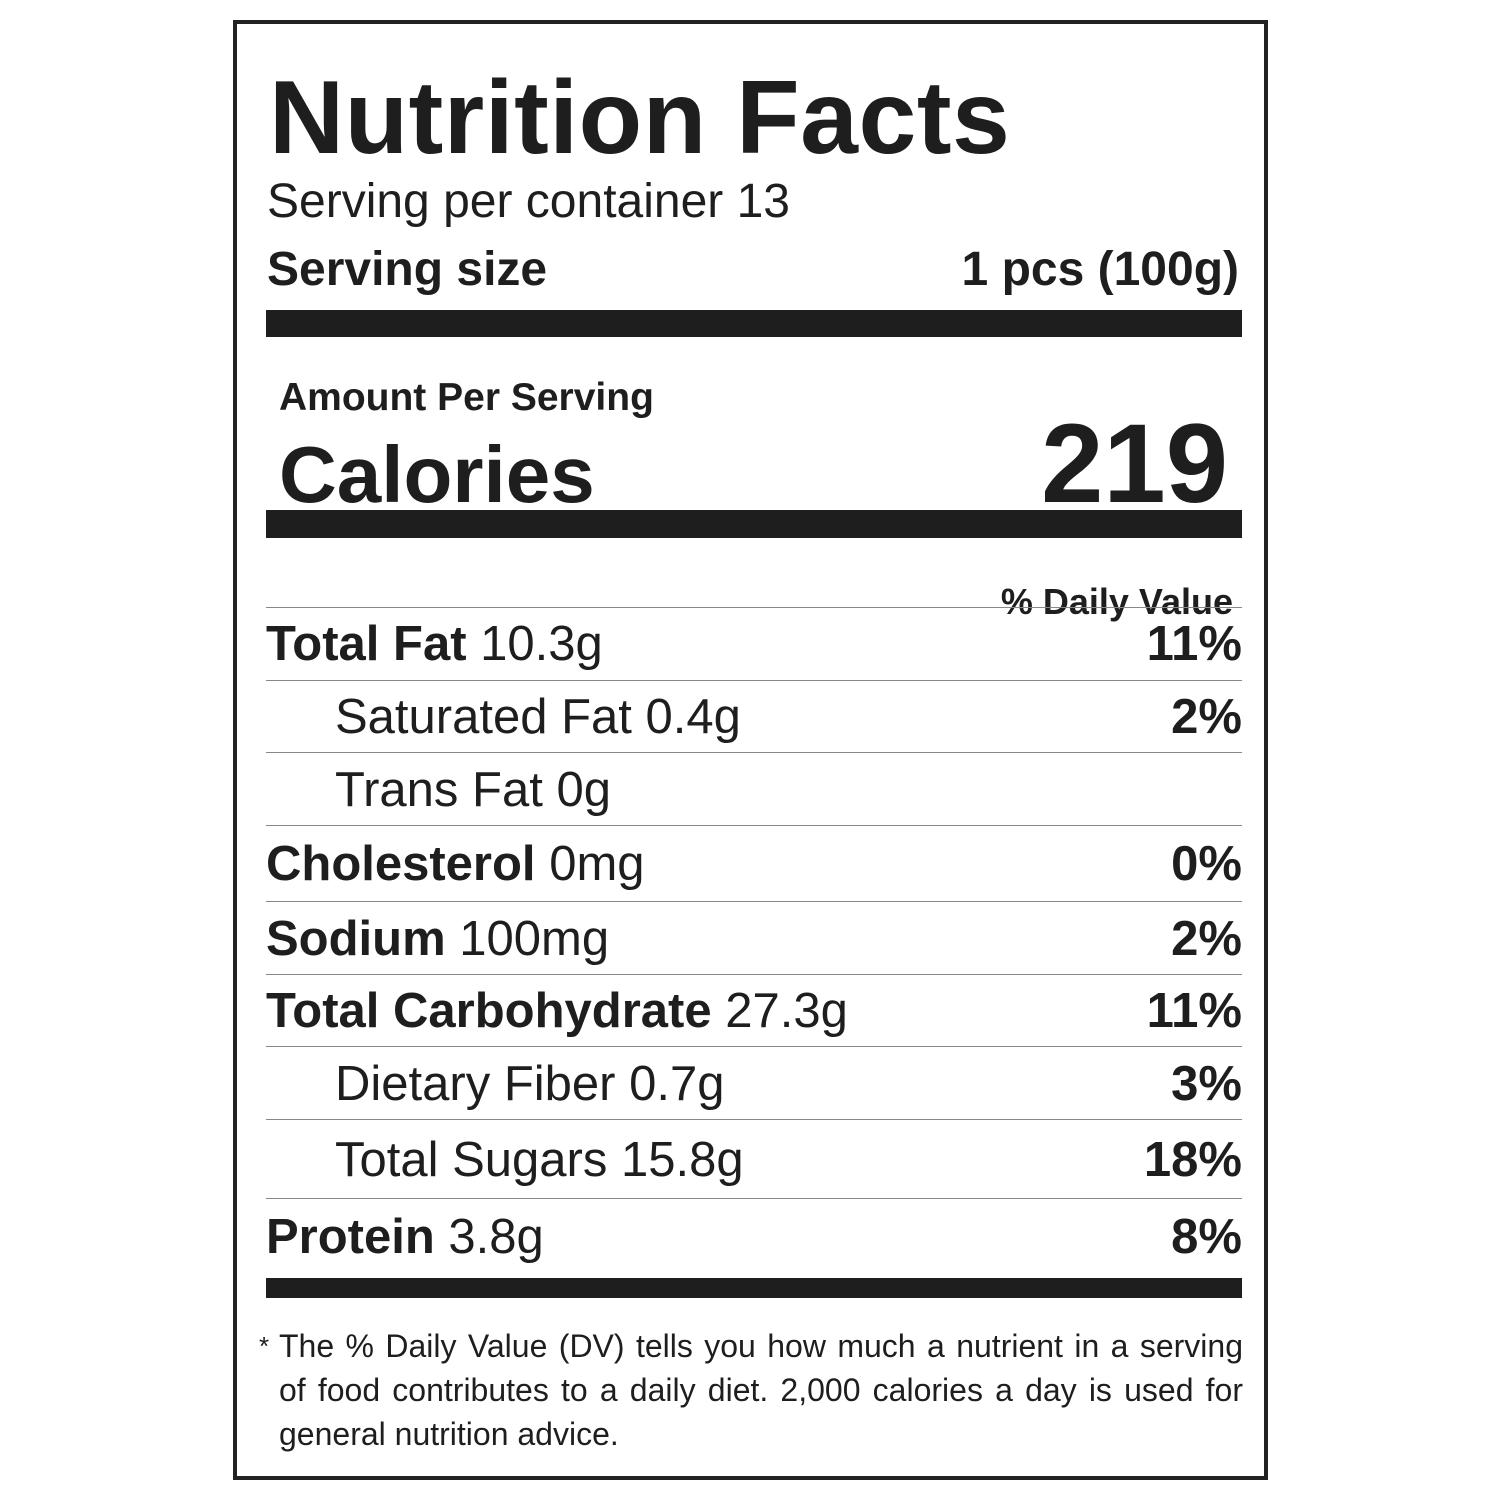 This screenshot has width=1500, height=1500. I want to click on nutrient-row: Sodium 100mg 2%, so click(754, 938).